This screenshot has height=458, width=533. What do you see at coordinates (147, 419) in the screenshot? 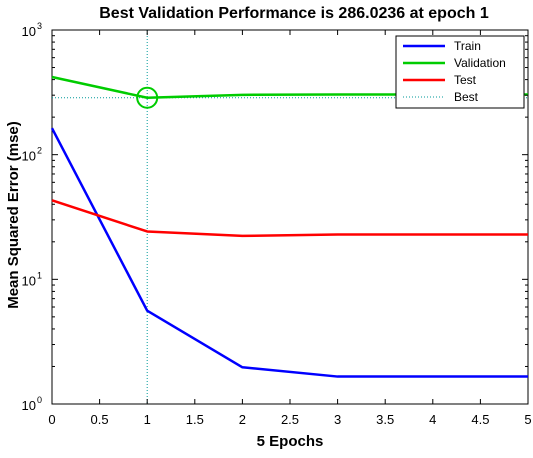
I see `x-tick-label: 1` at bounding box center [147, 419].